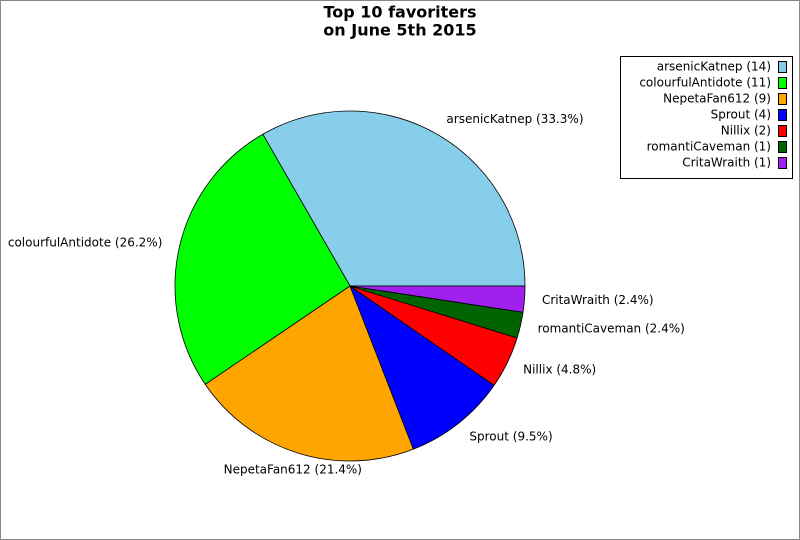 The width and height of the screenshot is (800, 540). I want to click on slice-label: arsenicKatnep (33.3%), so click(514, 119).